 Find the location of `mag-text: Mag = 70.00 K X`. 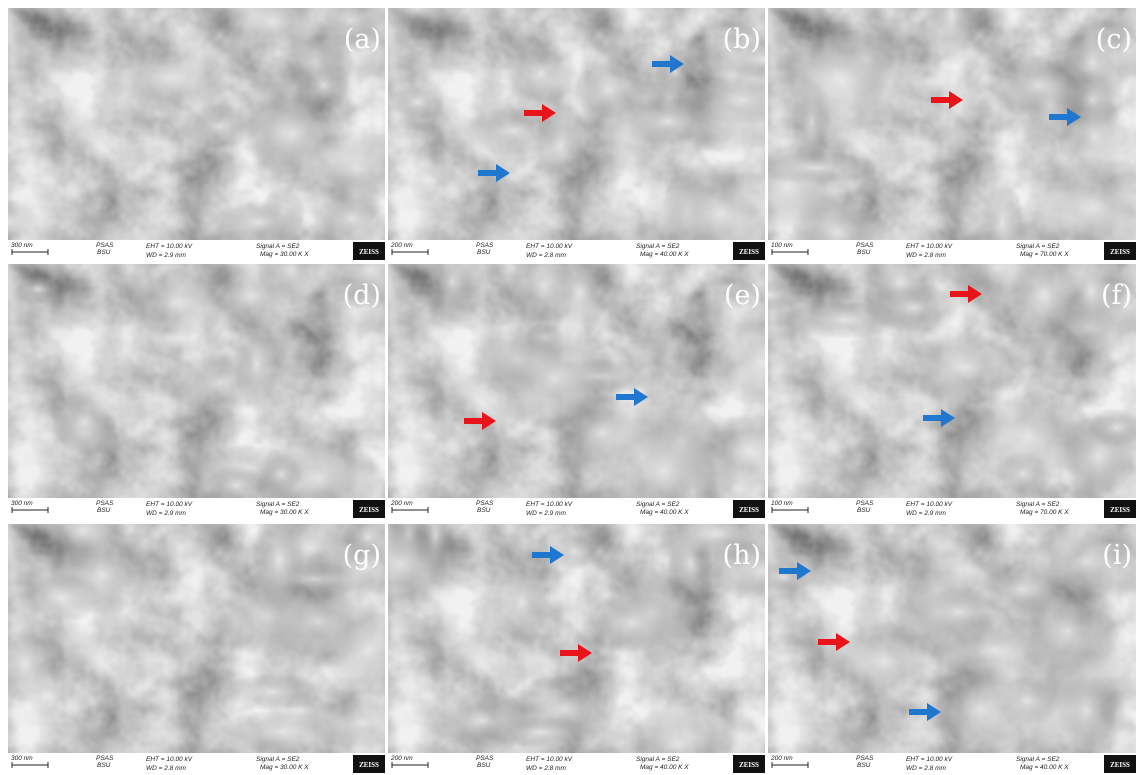

mag-text: Mag = 70.00 K X is located at coordinates (1044, 512).